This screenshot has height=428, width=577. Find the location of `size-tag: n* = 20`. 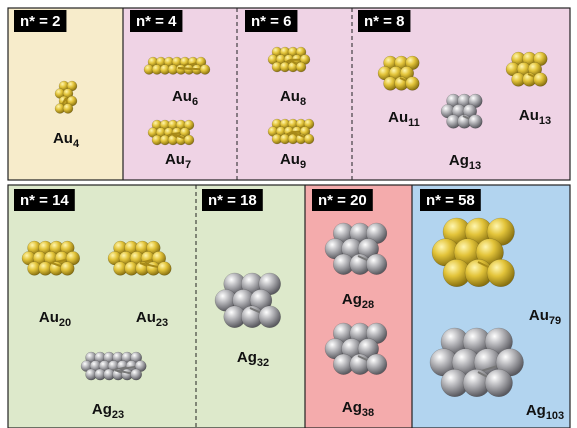

size-tag: n* = 20 is located at coordinates (342, 200).